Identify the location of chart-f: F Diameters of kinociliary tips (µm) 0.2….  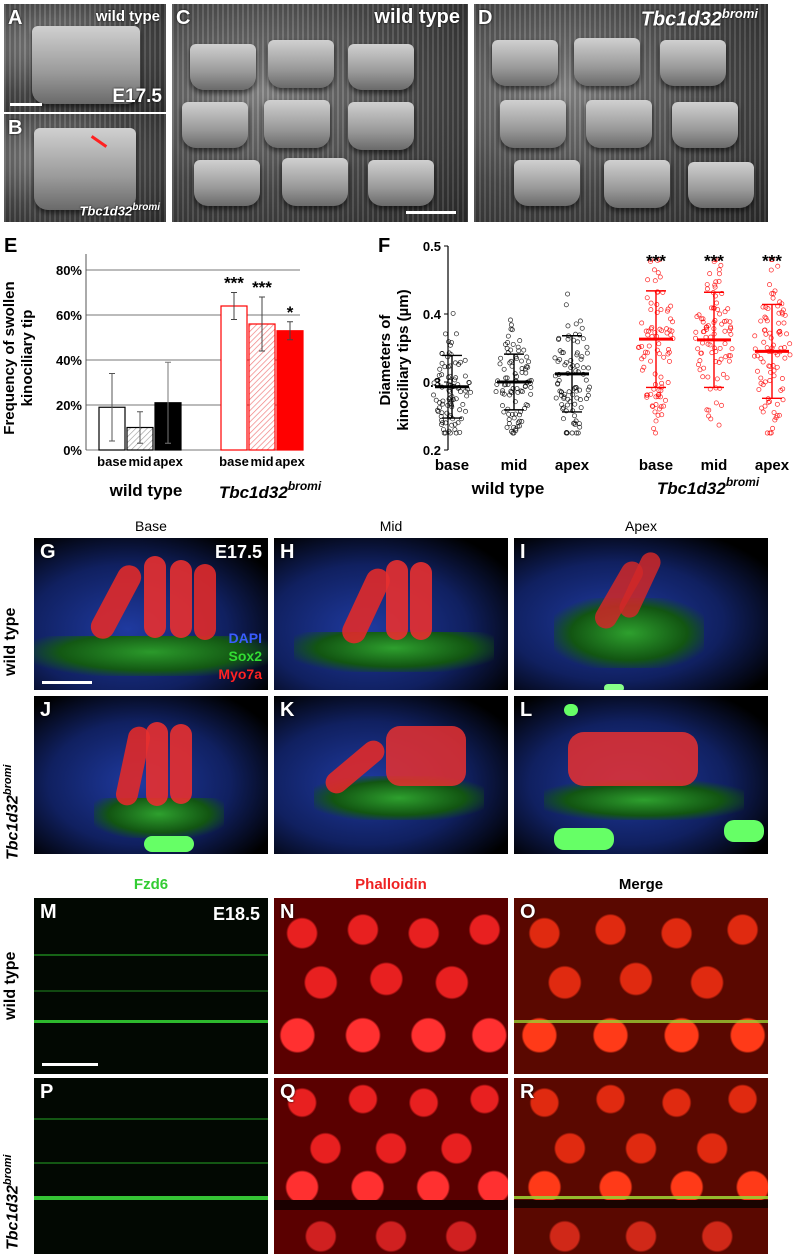
(585, 366).